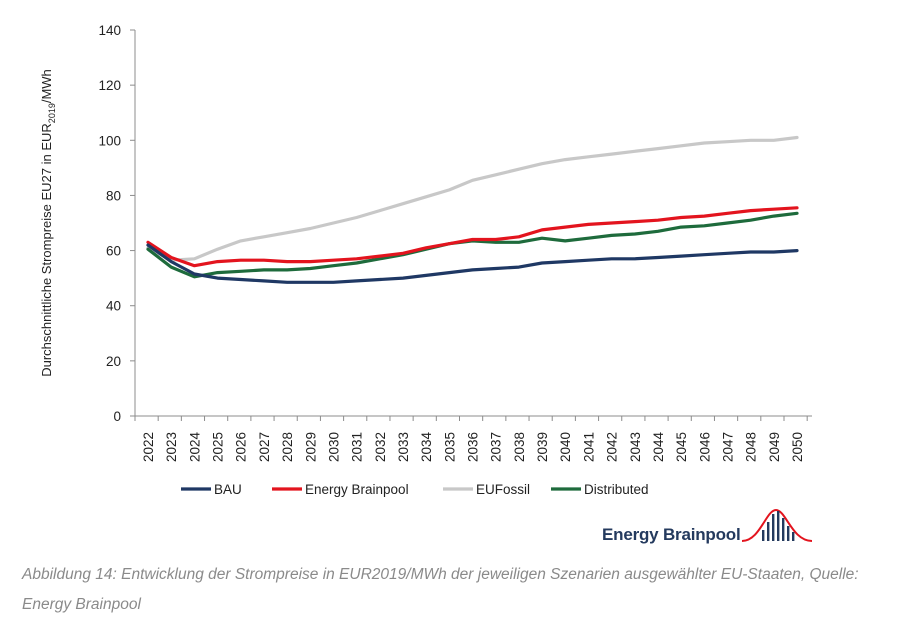  What do you see at coordinates (777, 525) in the screenshot?
I see `logo-mark-icon` at bounding box center [777, 525].